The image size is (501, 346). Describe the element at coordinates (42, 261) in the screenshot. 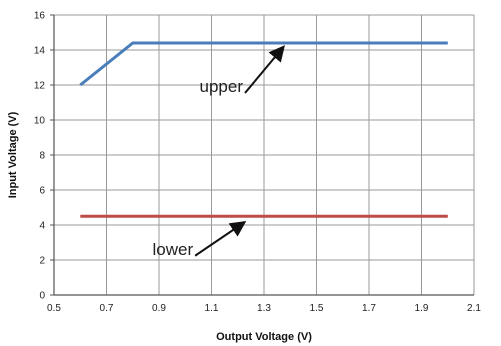

I see `y-tick-label: 2` at that location.